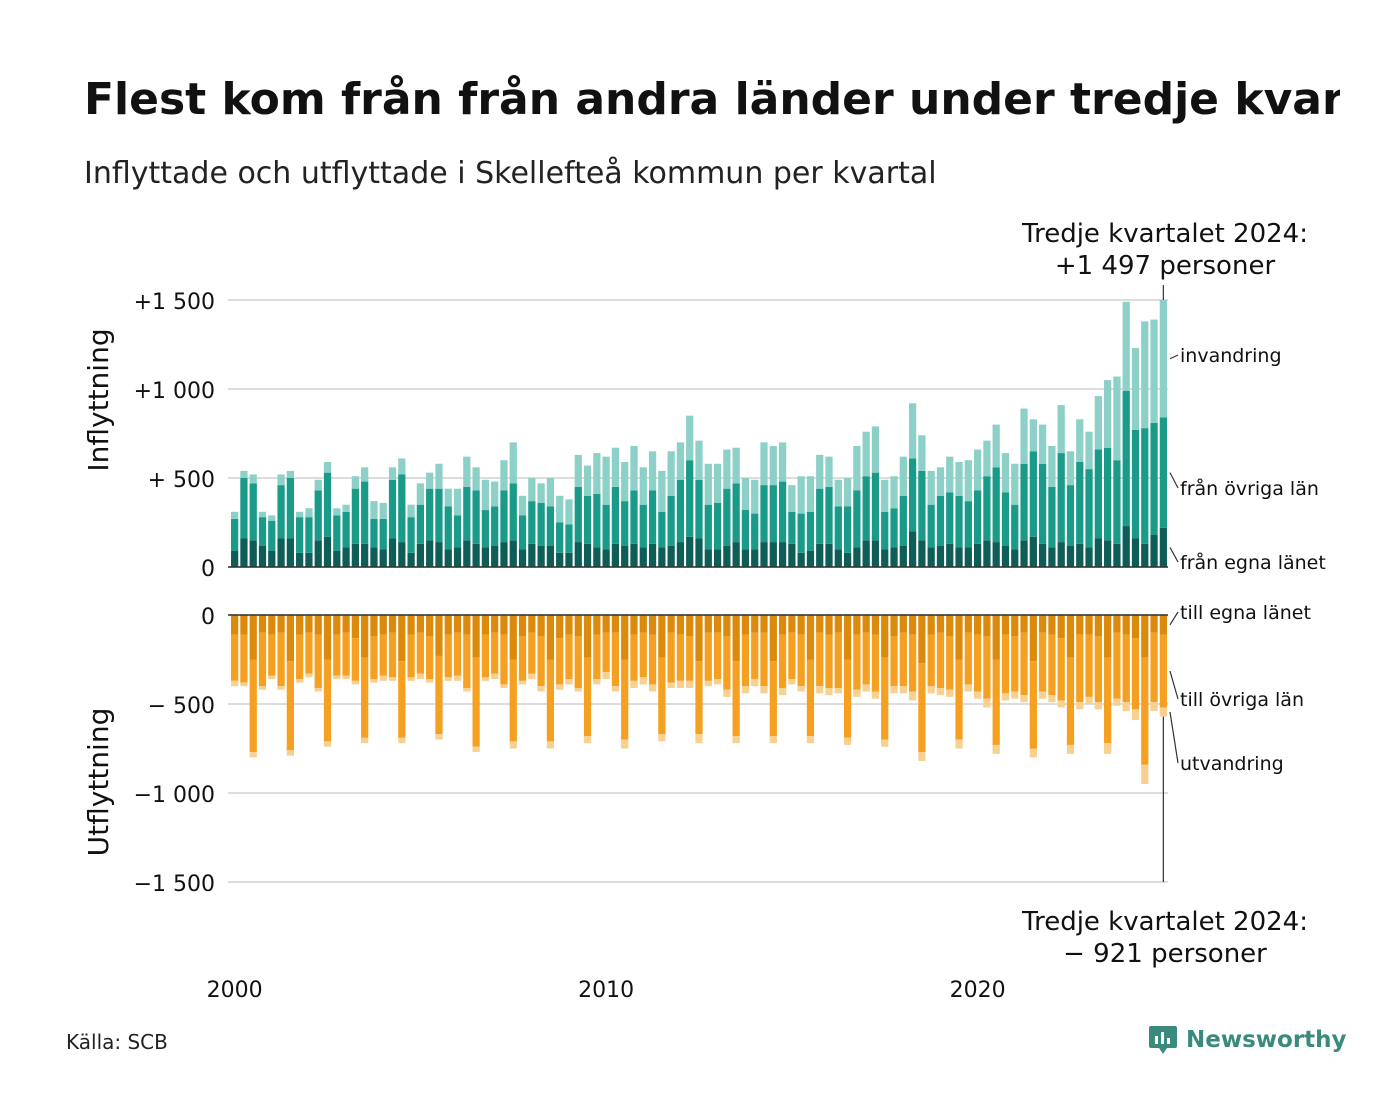 Image resolution: width=1400 pixels, height=1120 pixels. What do you see at coordinates (1231, 356) in the screenshot?
I see `series-label: invandring` at bounding box center [1231, 356].